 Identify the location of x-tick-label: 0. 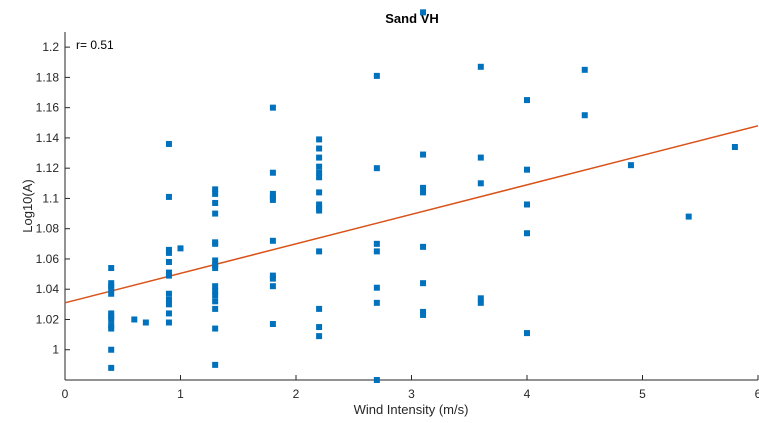
(65, 394).